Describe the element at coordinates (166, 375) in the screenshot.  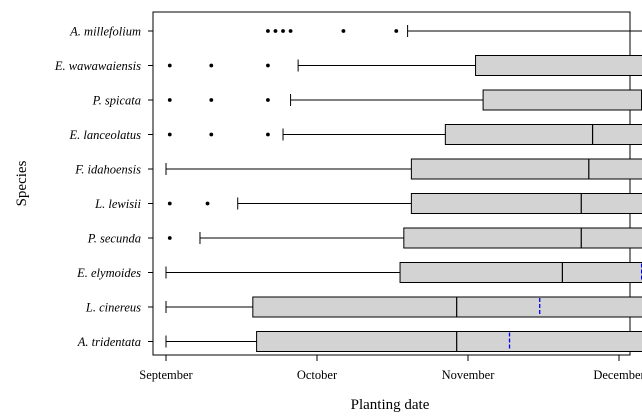
I see `x-tick-label: September` at that location.